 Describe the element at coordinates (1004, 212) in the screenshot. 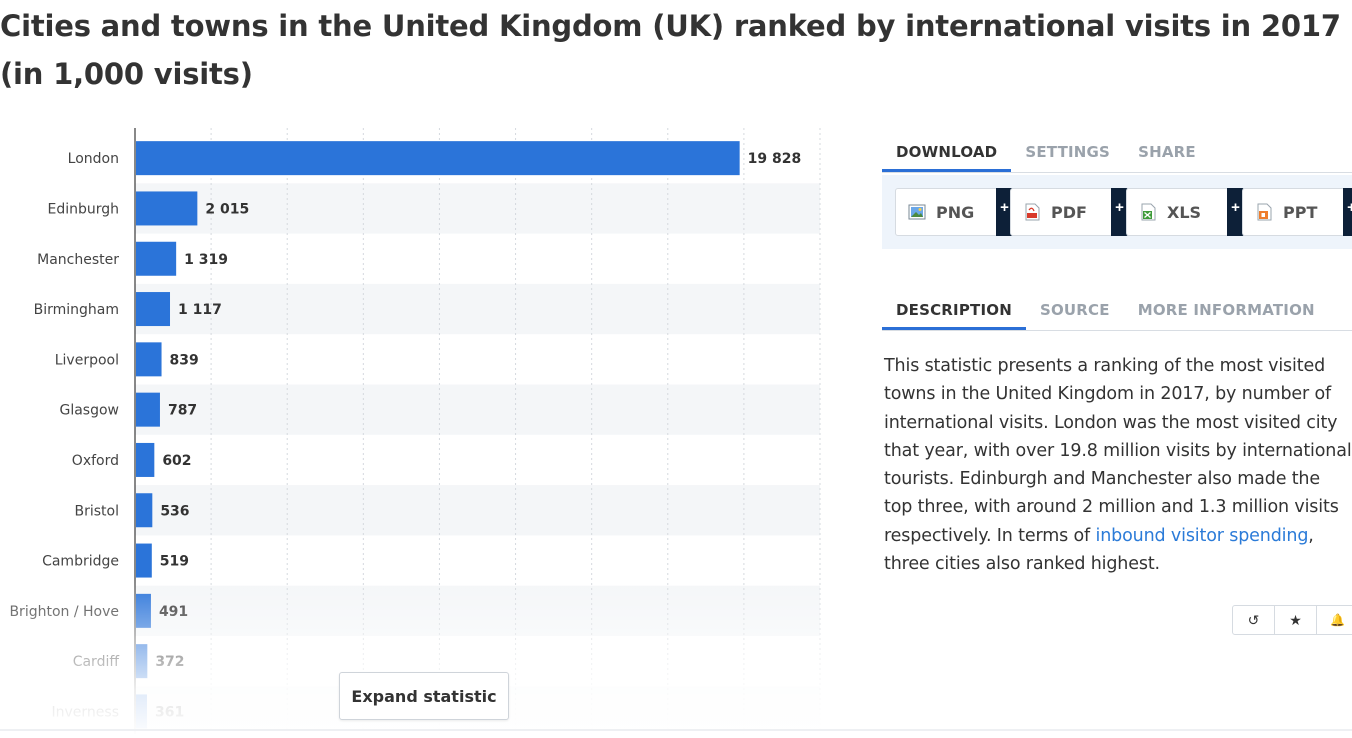

I see `png-plus-icon: +` at that location.